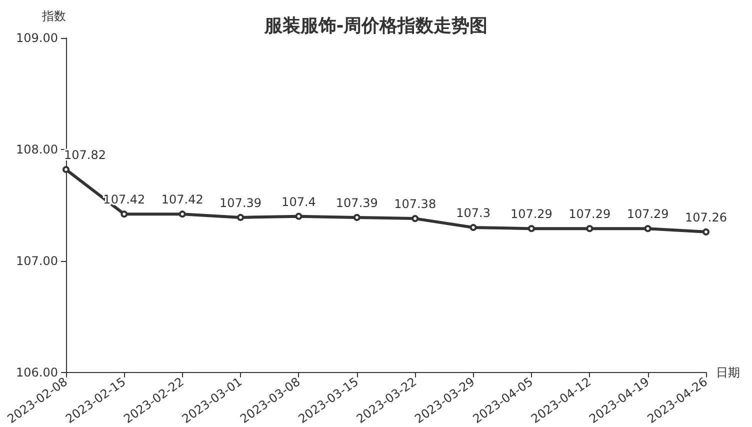 This screenshot has width=752, height=427. Describe the element at coordinates (53, 16) in the screenshot. I see `y-axis-title: 指数` at that location.